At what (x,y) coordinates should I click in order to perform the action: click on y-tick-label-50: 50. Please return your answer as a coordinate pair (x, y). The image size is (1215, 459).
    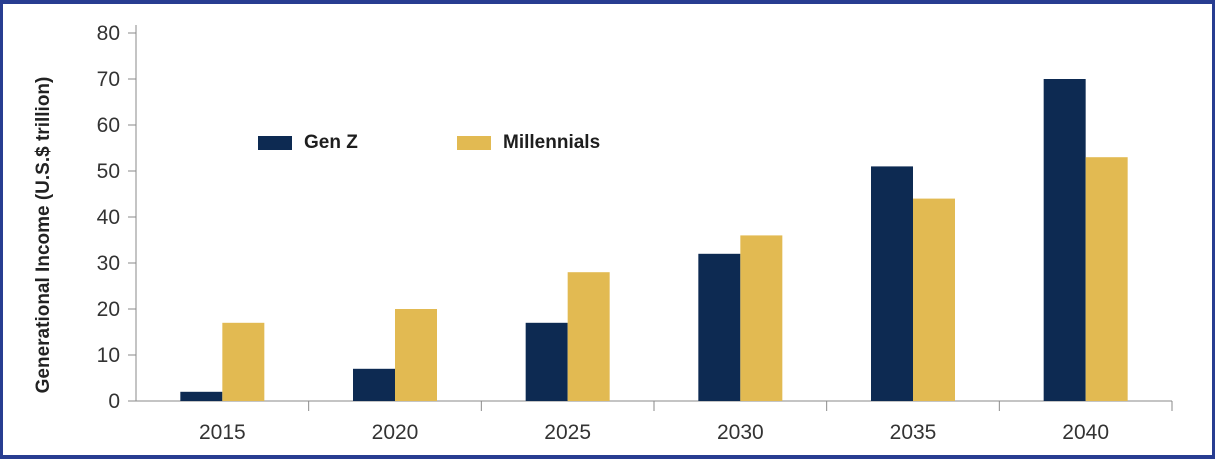
    Looking at the image, I should click on (108, 171).